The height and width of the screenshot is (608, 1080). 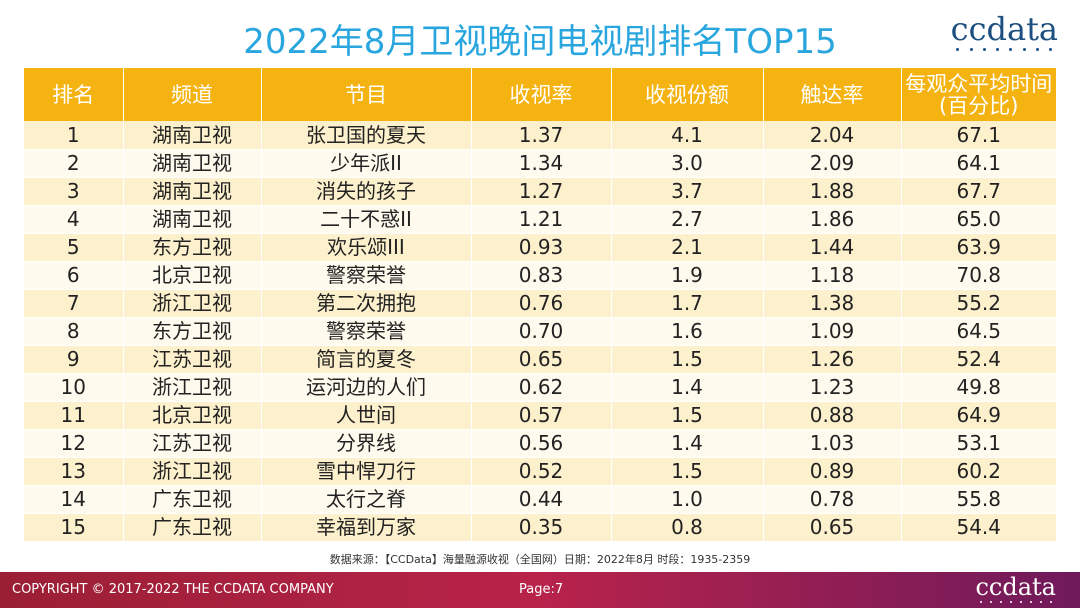 What do you see at coordinates (540, 135) in the screenshot?
I see `table-row: 1 湖南卫视 张卫国的夏天 1.37 4.1 2.04 67.1` at bounding box center [540, 135].